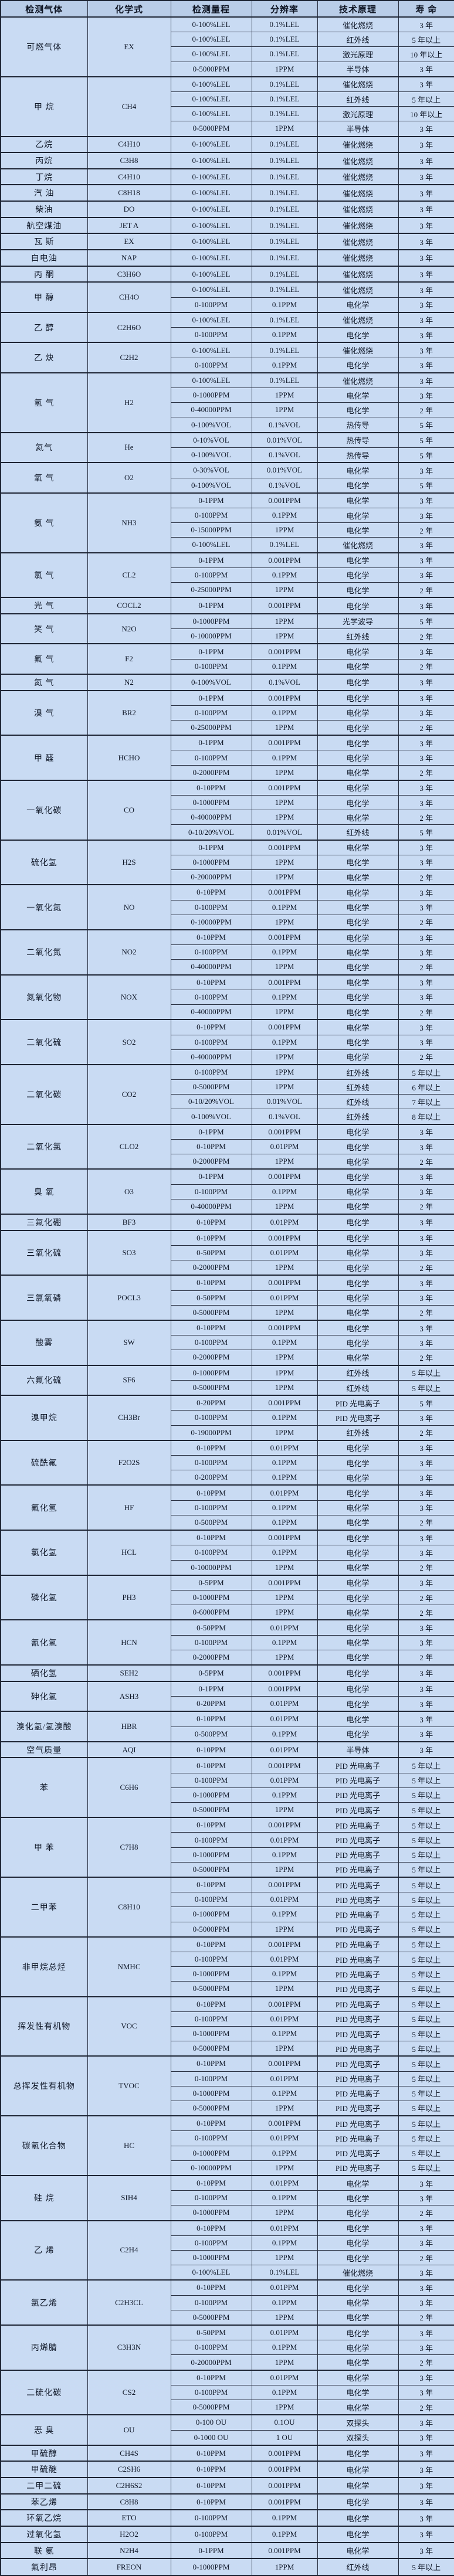  Describe the element at coordinates (227, 1908) in the screenshot. I see `table-row: 二甲苯 C8H10 0-10PPM 0.001PPM PID 光电离子 5 年以上` at that location.